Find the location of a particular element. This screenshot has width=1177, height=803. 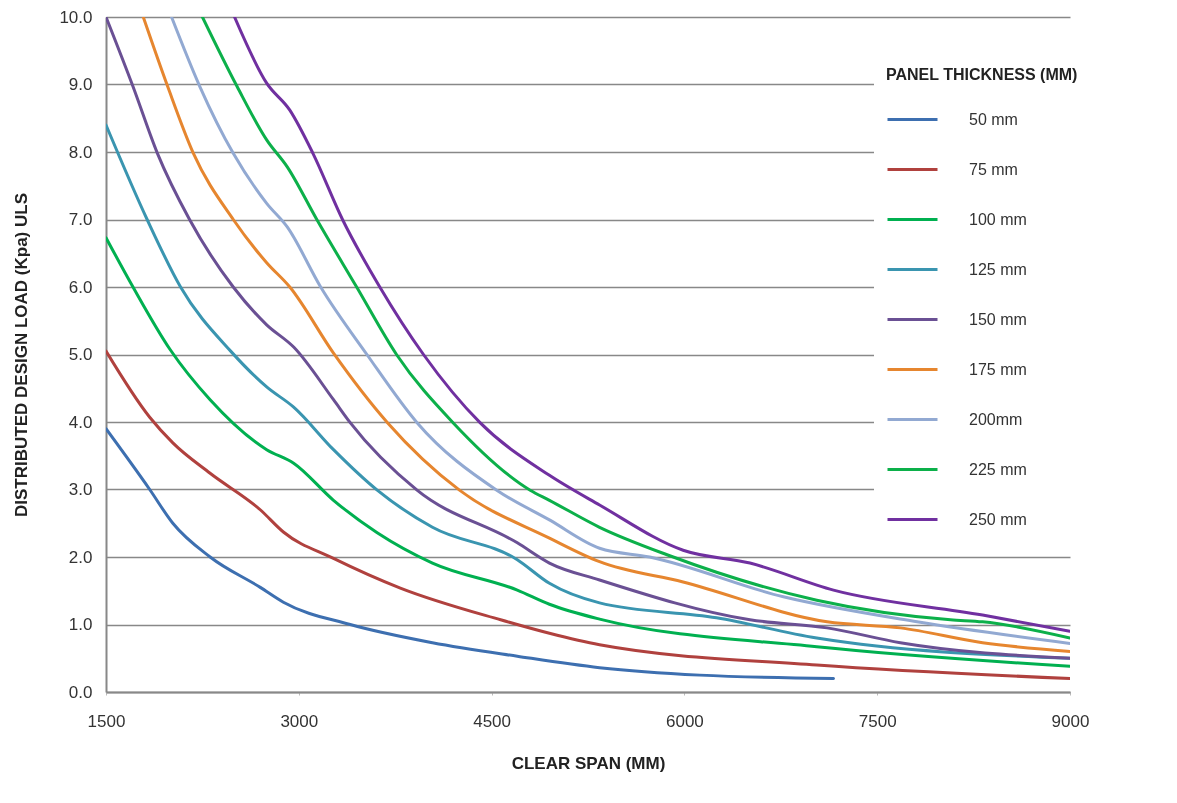

legend-label: 250 mm is located at coordinates (998, 519).